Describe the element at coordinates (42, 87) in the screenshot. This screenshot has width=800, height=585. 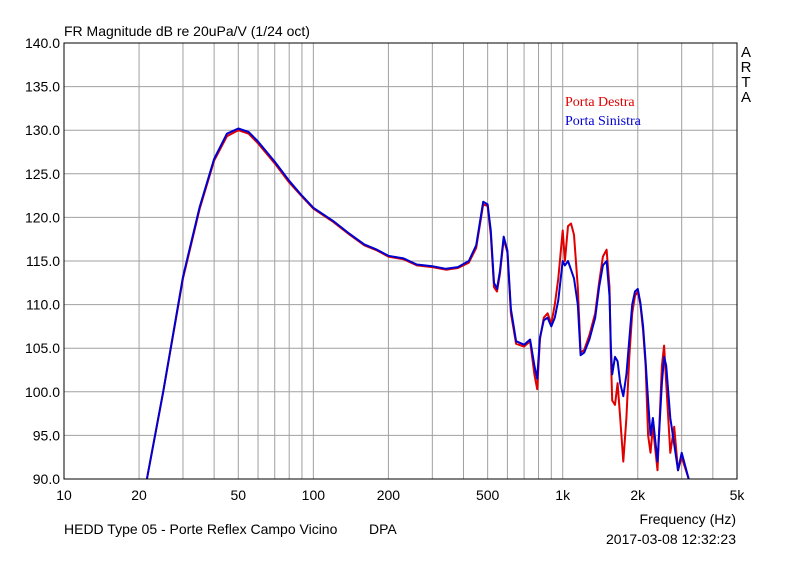
I see `y-tick-label: 135.0` at that location.